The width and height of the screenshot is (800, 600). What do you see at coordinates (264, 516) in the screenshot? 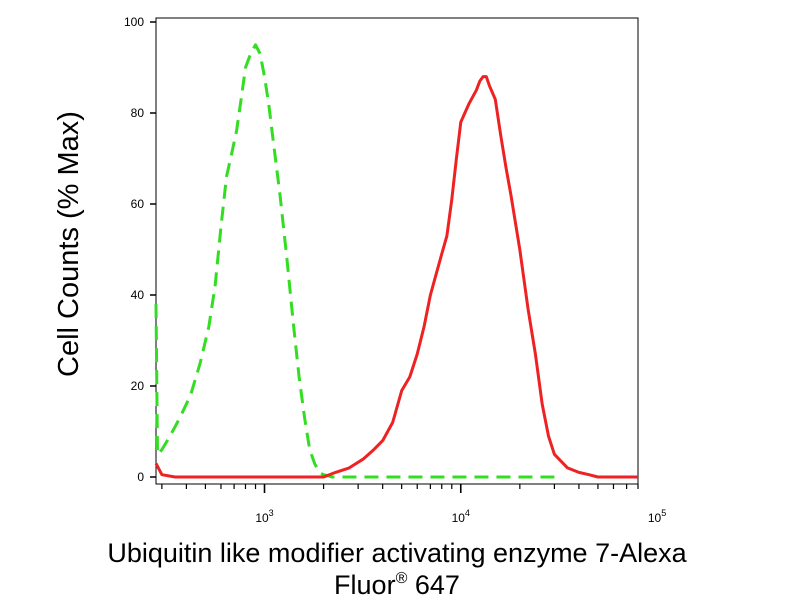
I see `x-tick-label: 10³` at bounding box center [264, 516].